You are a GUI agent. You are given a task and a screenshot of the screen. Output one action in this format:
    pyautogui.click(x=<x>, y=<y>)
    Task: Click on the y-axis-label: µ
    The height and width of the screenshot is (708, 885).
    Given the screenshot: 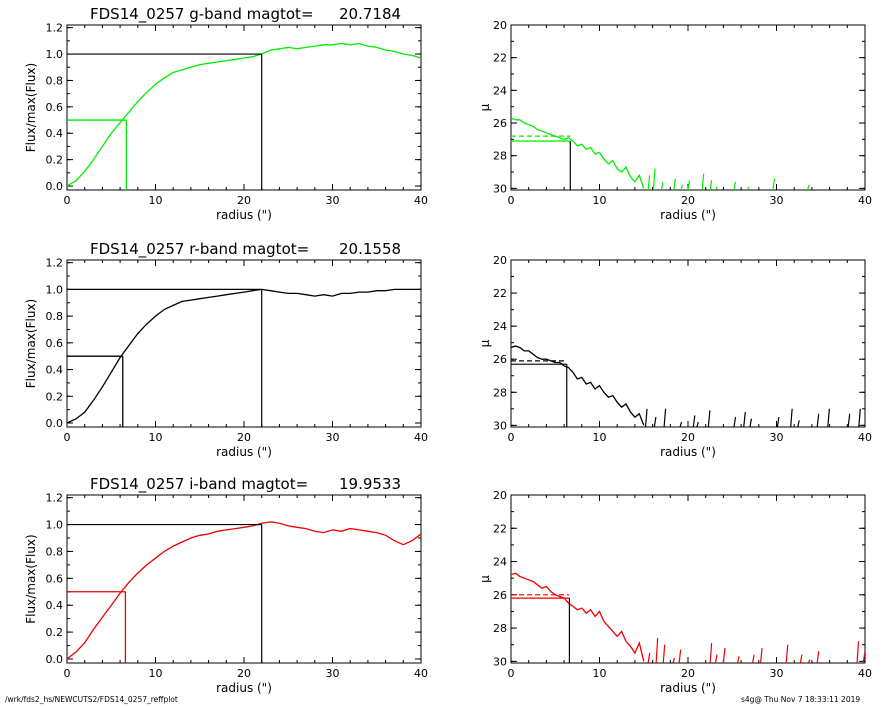 What is the action you would take?
    pyautogui.click(x=485, y=579)
    